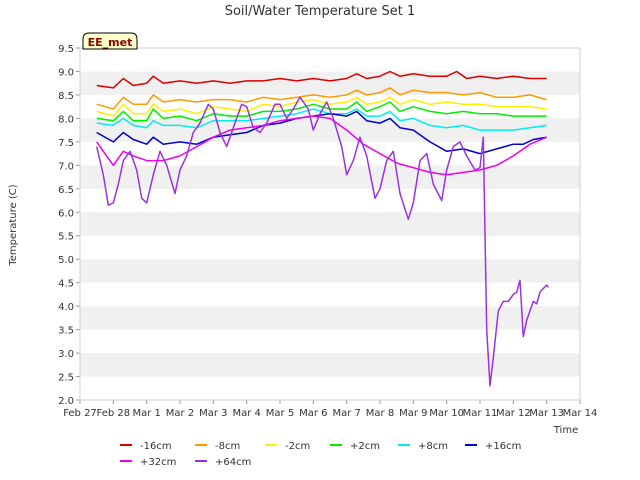 The width and height of the screenshot is (640, 480). Describe the element at coordinates (380, 413) in the screenshot. I see `x-tick-label: Mar 8` at that location.